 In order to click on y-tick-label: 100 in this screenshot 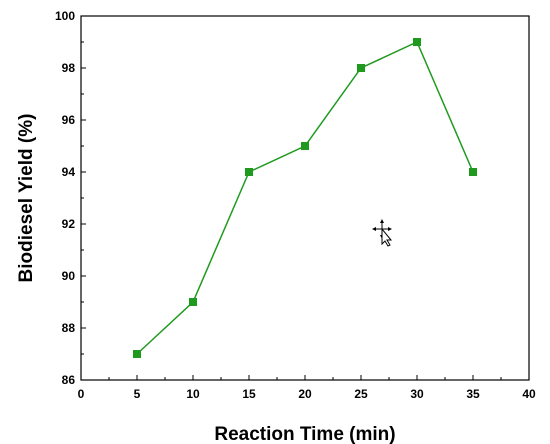, I will do `click(65, 16)`.